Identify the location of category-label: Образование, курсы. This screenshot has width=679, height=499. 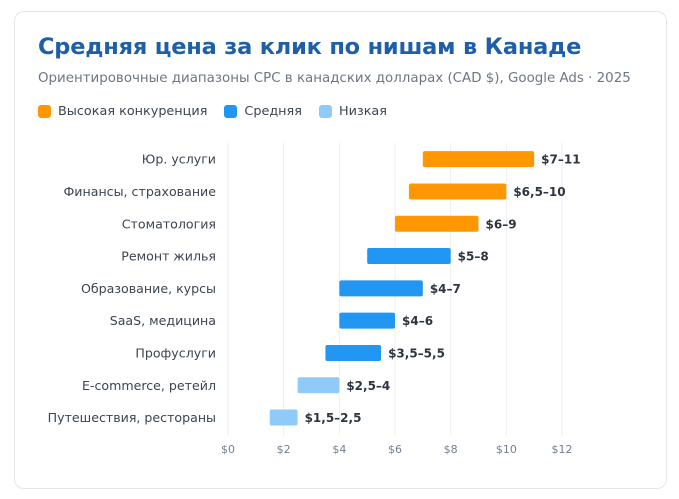
(148, 288).